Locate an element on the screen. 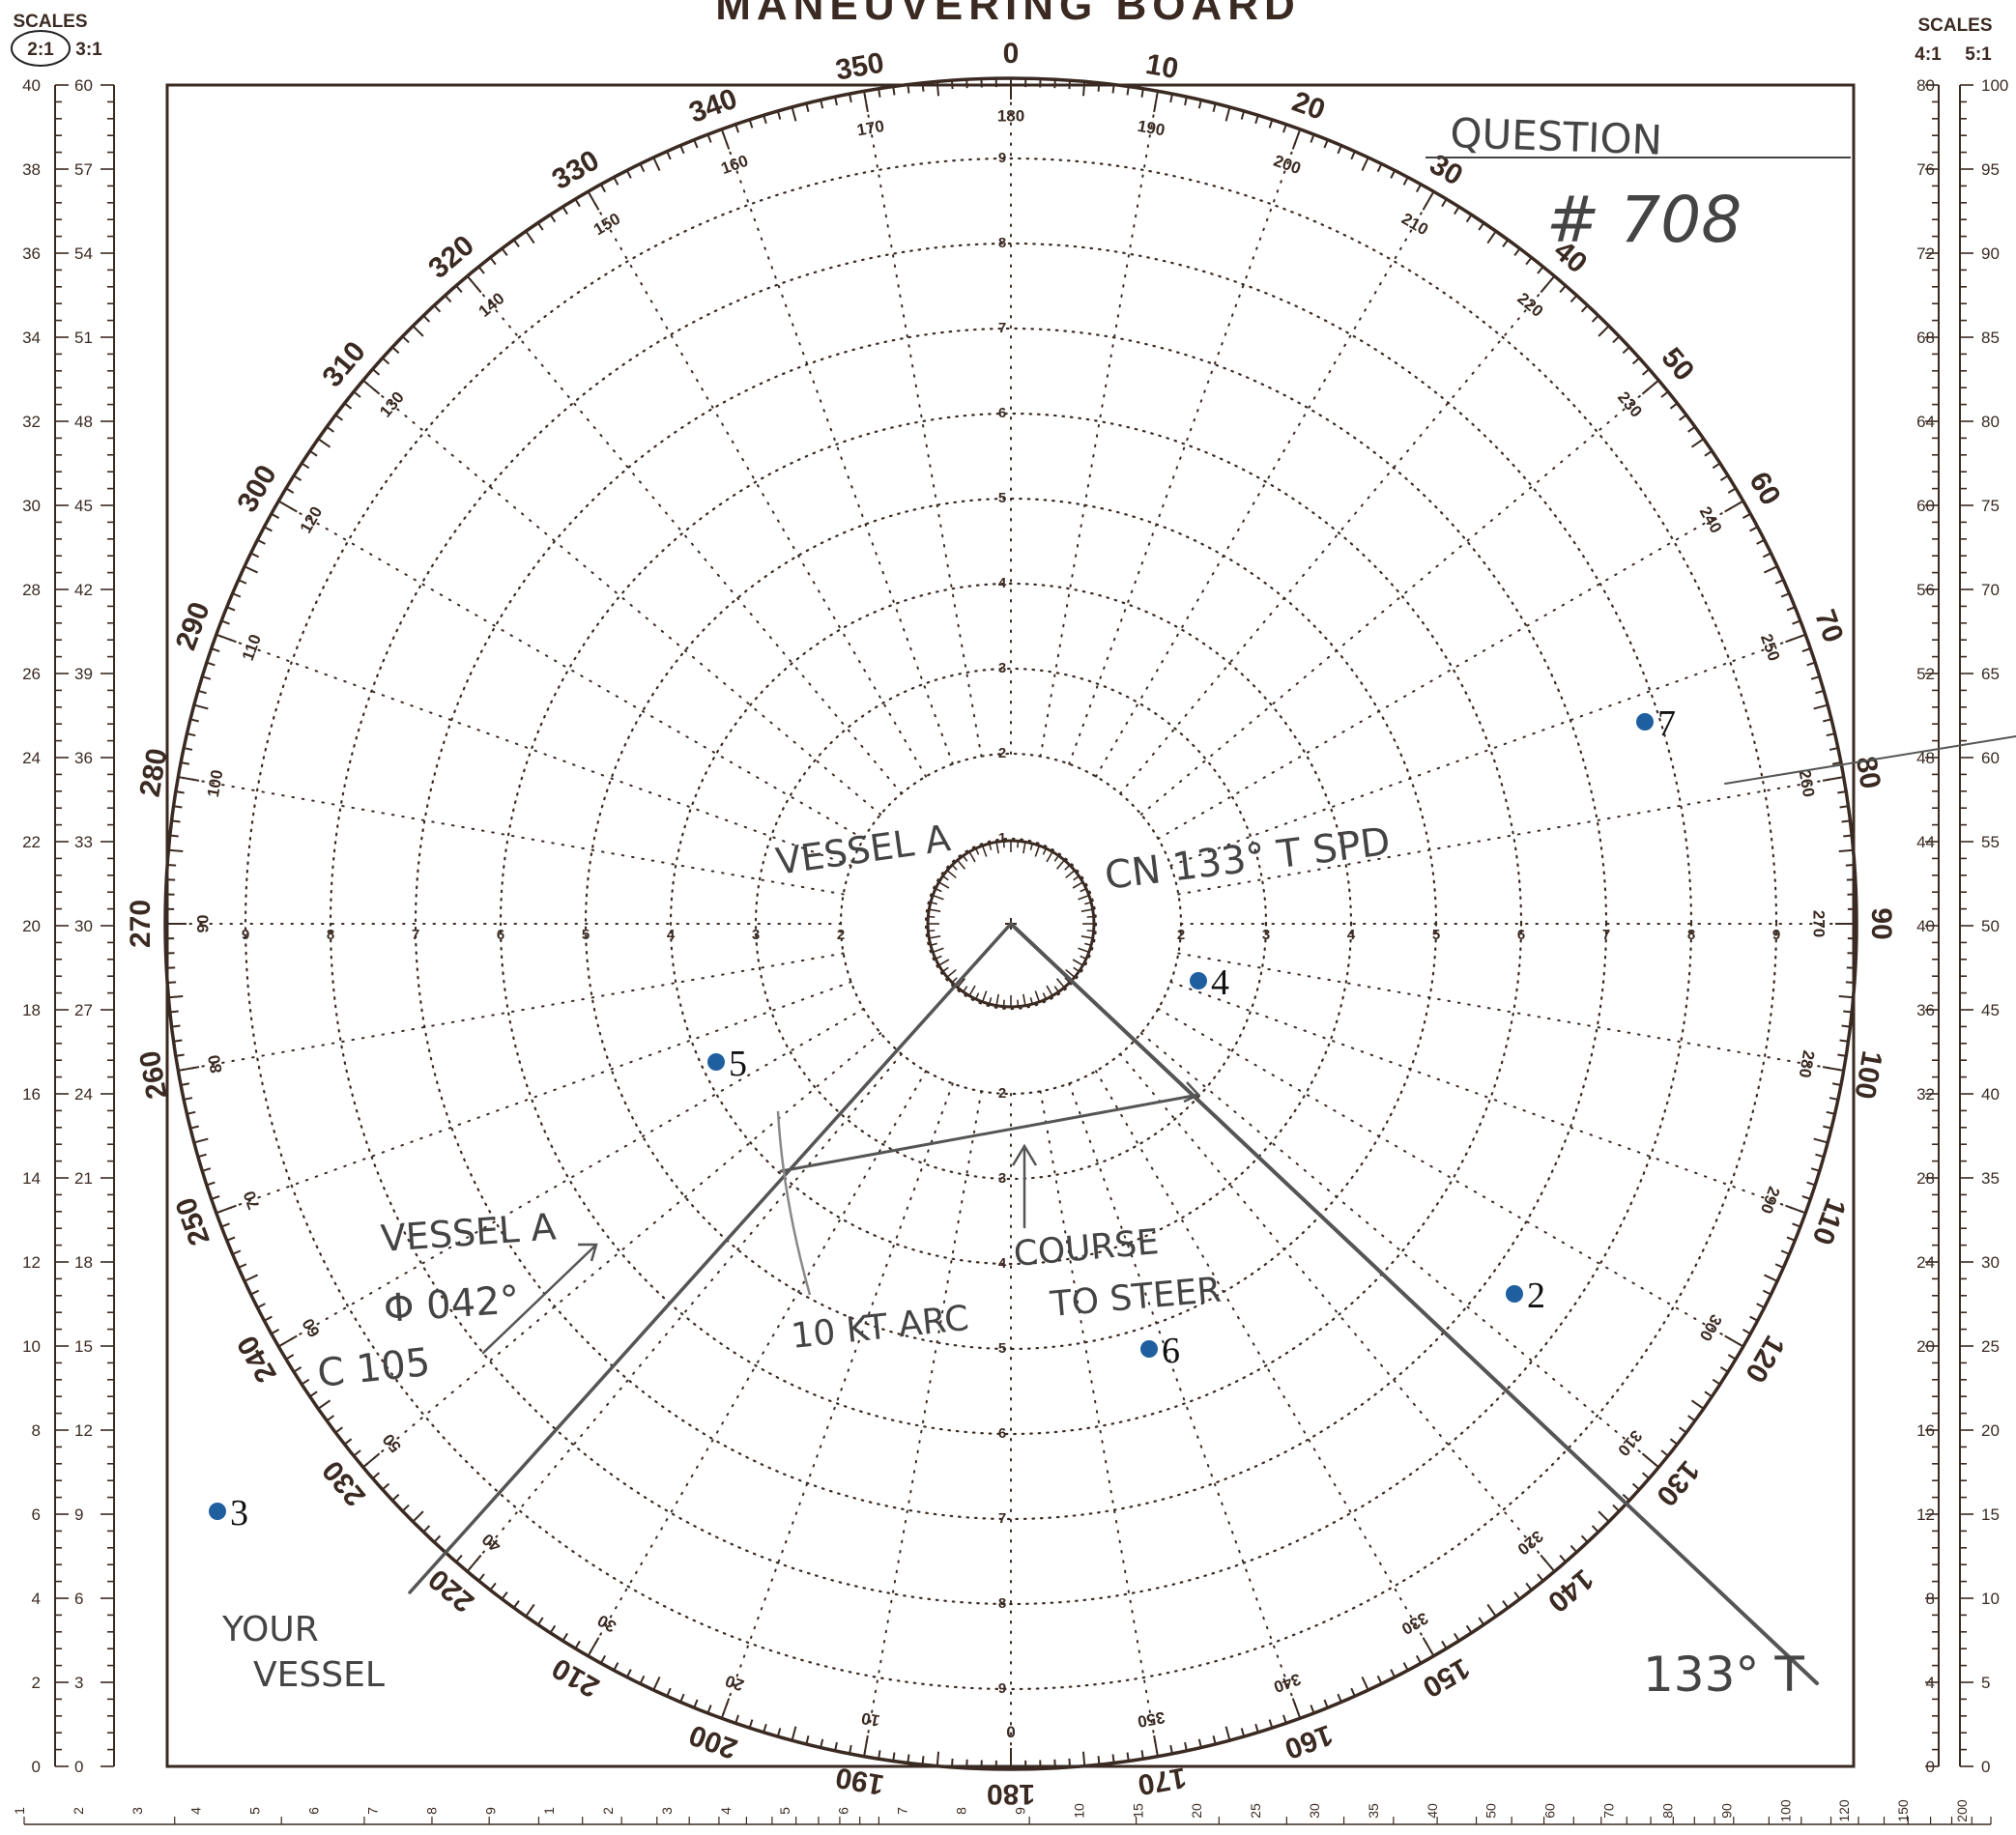 The image size is (2016, 1835). course-to-steer-vector is located at coordinates (990, 1133).